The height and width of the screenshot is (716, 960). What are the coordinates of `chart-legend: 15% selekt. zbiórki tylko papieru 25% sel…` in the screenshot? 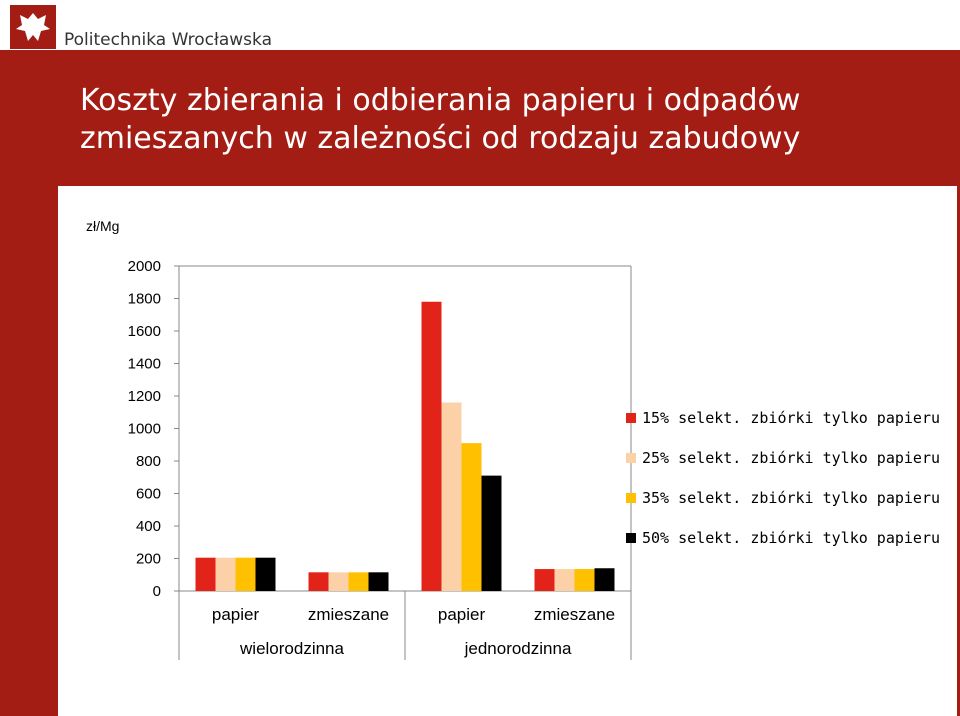 It's located at (783, 478).